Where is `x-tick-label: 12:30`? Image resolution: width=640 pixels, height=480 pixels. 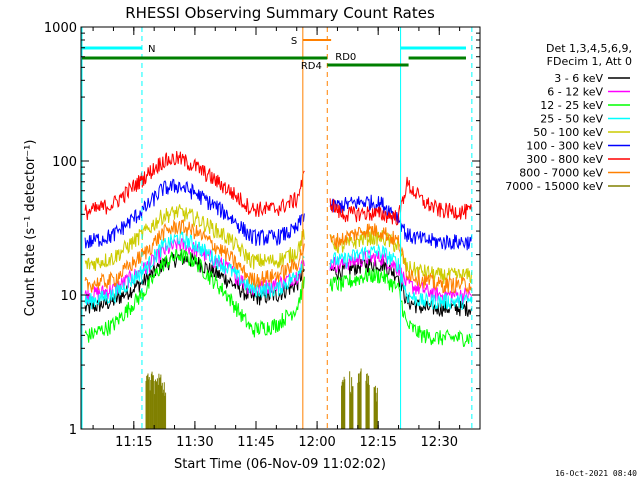
x-tick-label: 12:30 is located at coordinates (439, 442).